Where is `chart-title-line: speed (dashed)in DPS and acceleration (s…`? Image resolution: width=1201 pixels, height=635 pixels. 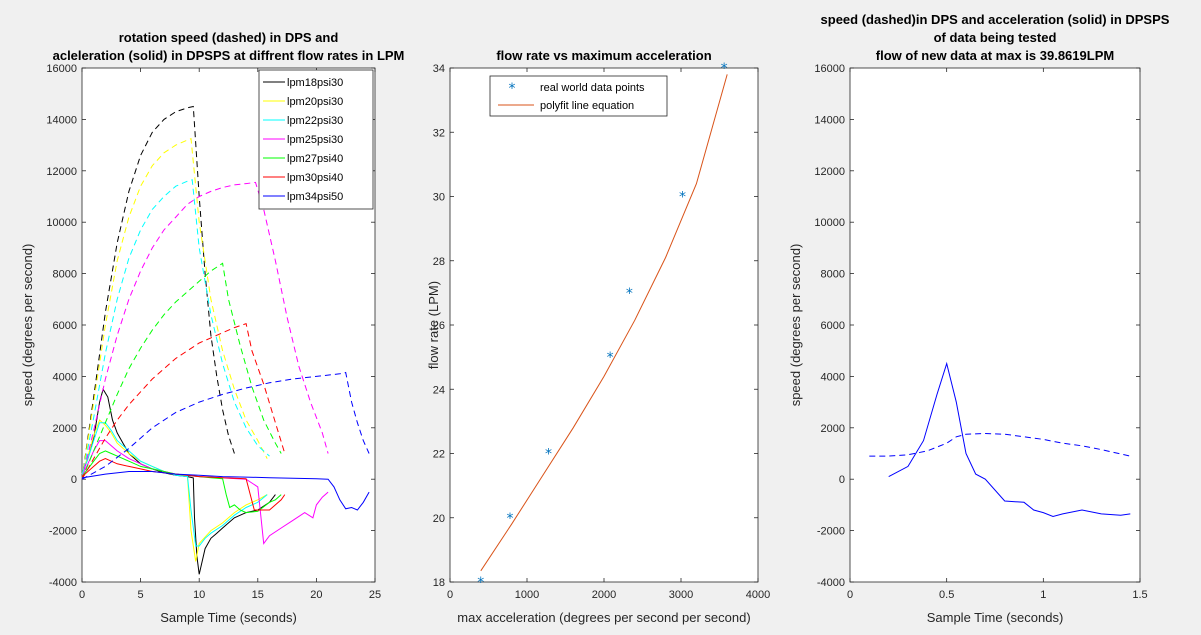
chart-title-line: speed (dashed)in DPS and acceleration (s… is located at coordinates (995, 19).